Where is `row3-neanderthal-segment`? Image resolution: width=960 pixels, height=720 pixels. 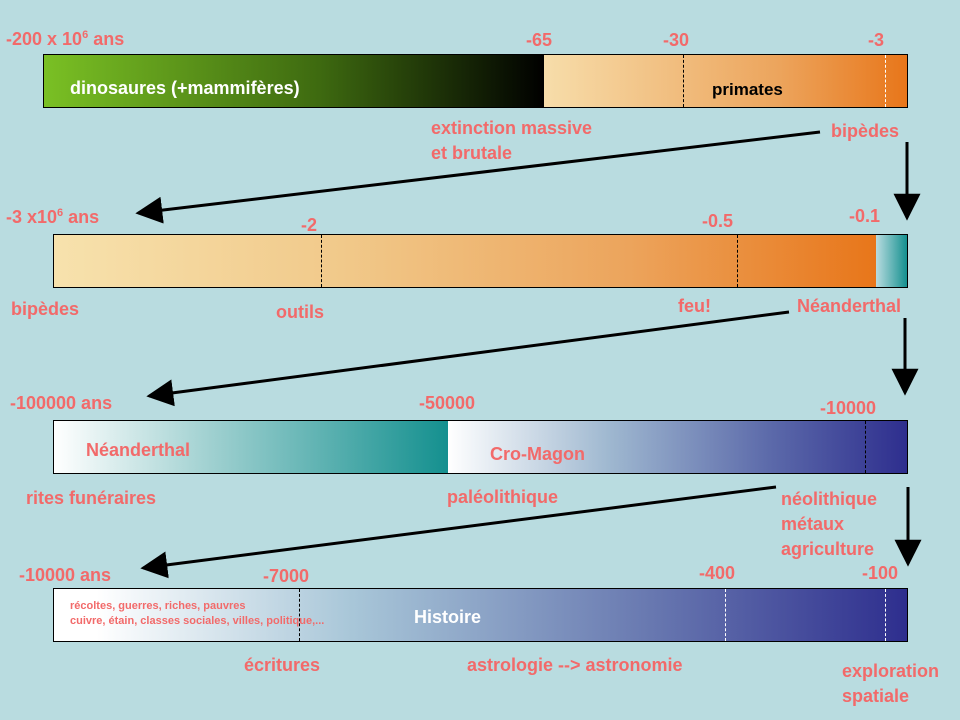
row3-neanderthal-segment is located at coordinates (251, 447).